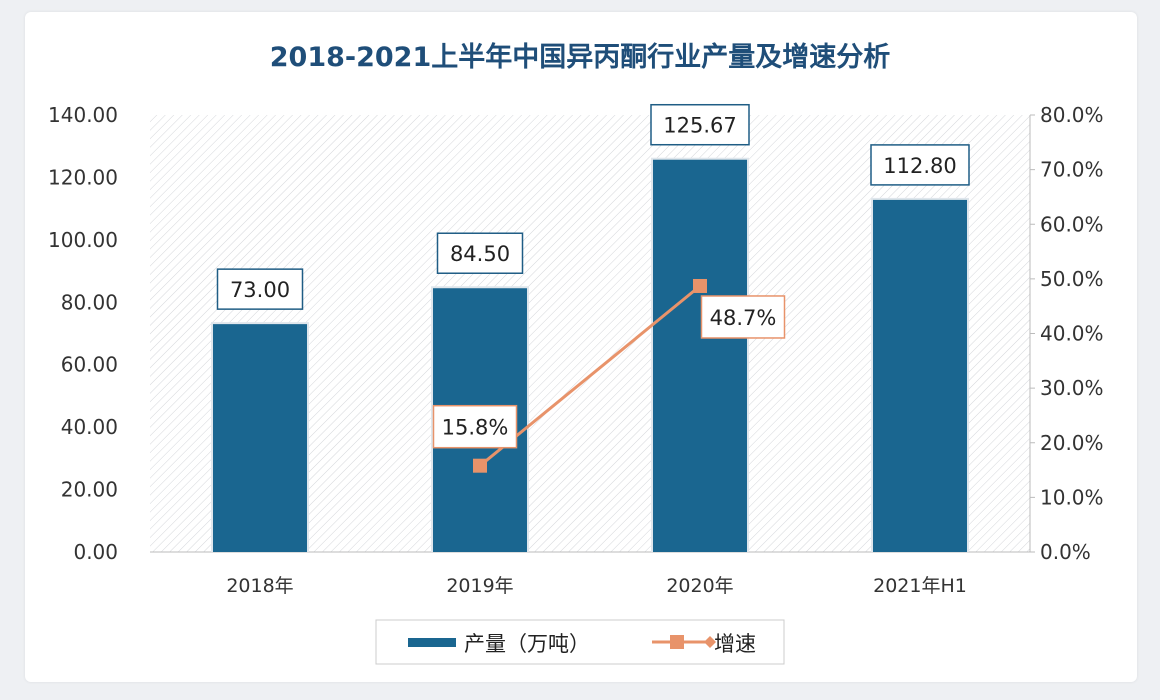 The width and height of the screenshot is (1160, 700). Describe the element at coordinates (580, 57) in the screenshot. I see `chart-title: 2018-2021上半年中国异丙酮行业产量及增速分析` at that location.